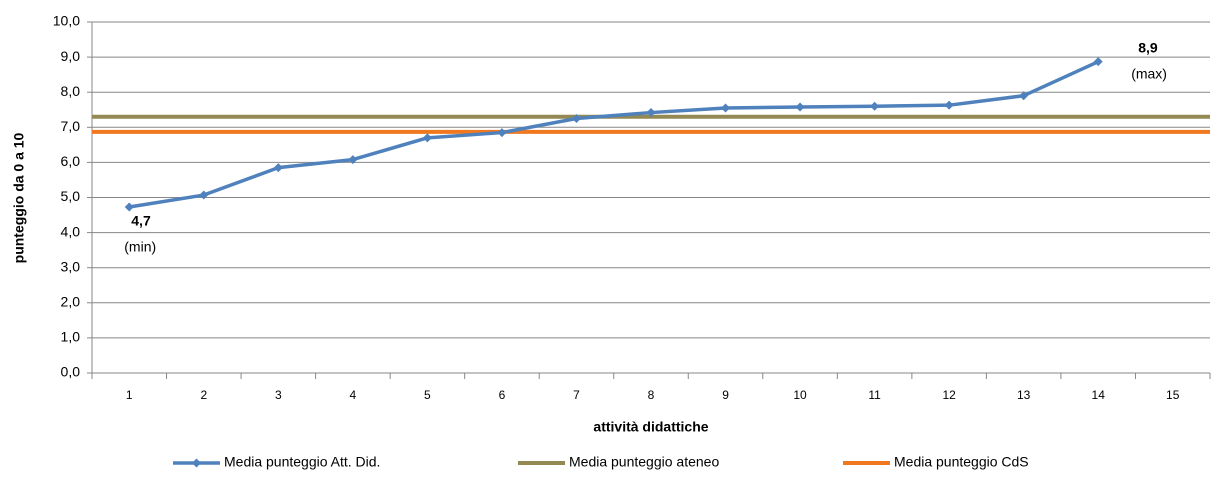  What do you see at coordinates (71, 302) in the screenshot?
I see `y-tick-label: 2,0` at bounding box center [71, 302].